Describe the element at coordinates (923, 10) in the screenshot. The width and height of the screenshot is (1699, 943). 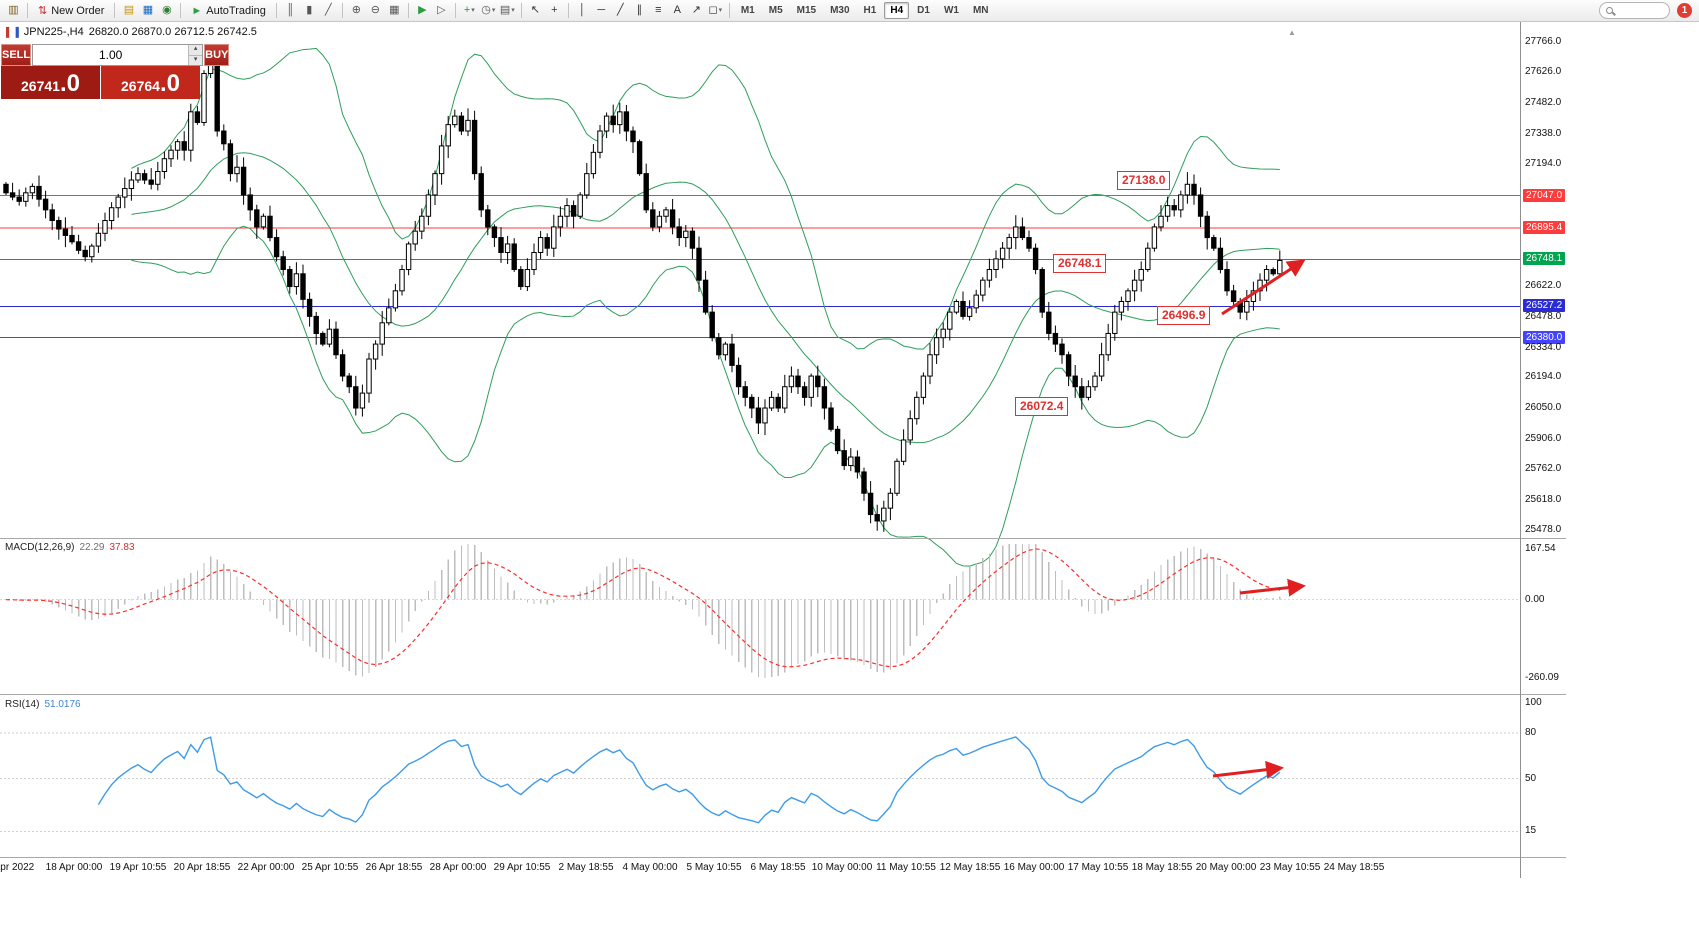
I see `timeframe-d1-button: D1` at that location.